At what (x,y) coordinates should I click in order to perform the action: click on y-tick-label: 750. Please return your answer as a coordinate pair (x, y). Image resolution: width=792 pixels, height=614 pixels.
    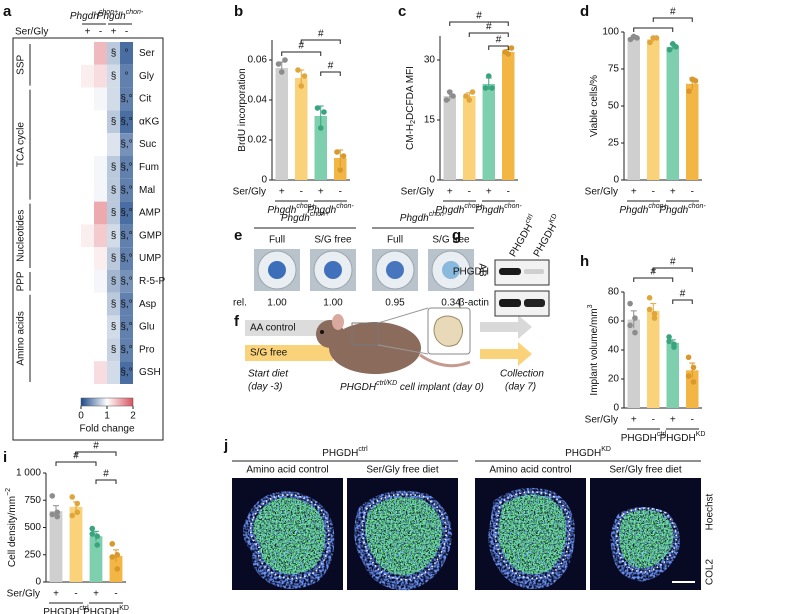
    Looking at the image, I should click on (32, 500).